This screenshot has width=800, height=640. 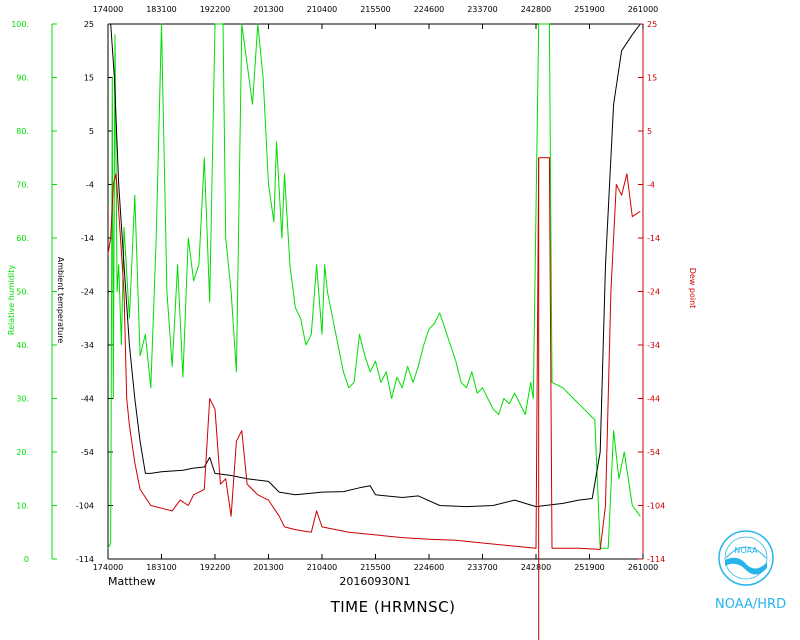 I want to click on x-tick-label-top: 183100, so click(x=161, y=9).